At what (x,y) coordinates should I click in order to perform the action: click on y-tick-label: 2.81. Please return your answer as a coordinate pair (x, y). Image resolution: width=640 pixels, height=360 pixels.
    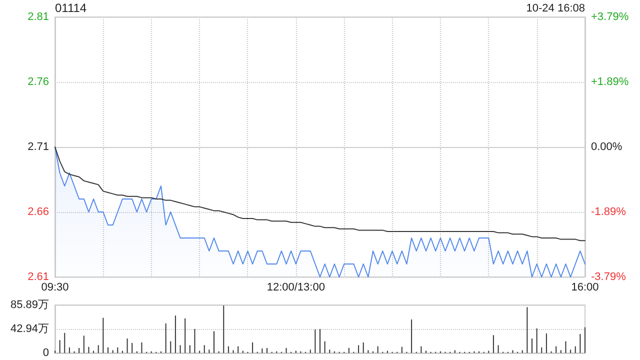
    Looking at the image, I should click on (38, 17).